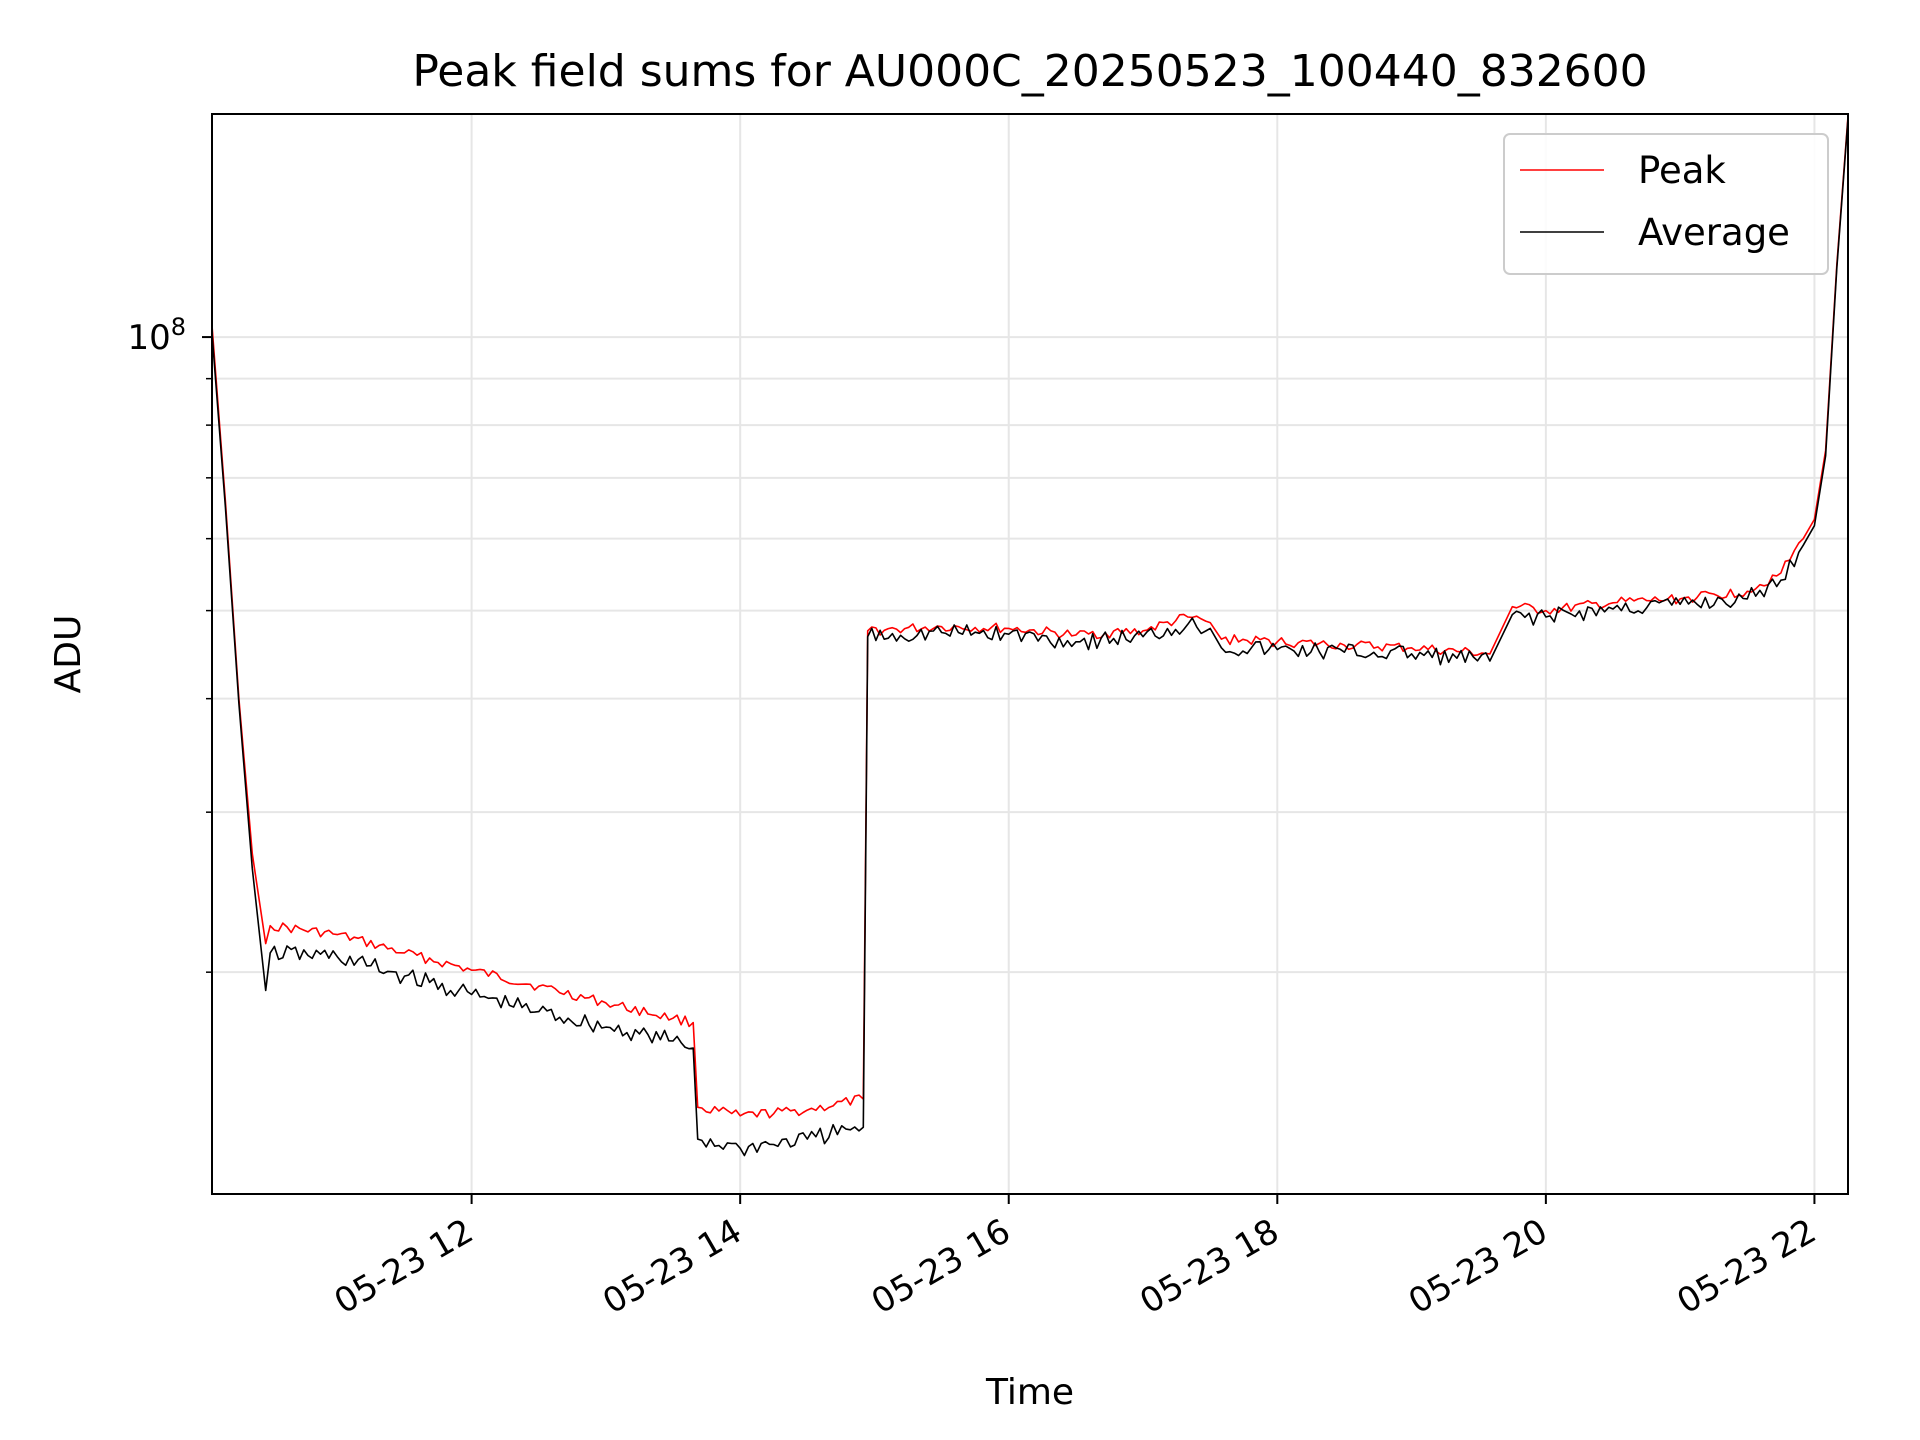 The width and height of the screenshot is (1920, 1440). I want to click on y-tick-label: 108, so click(156, 335).